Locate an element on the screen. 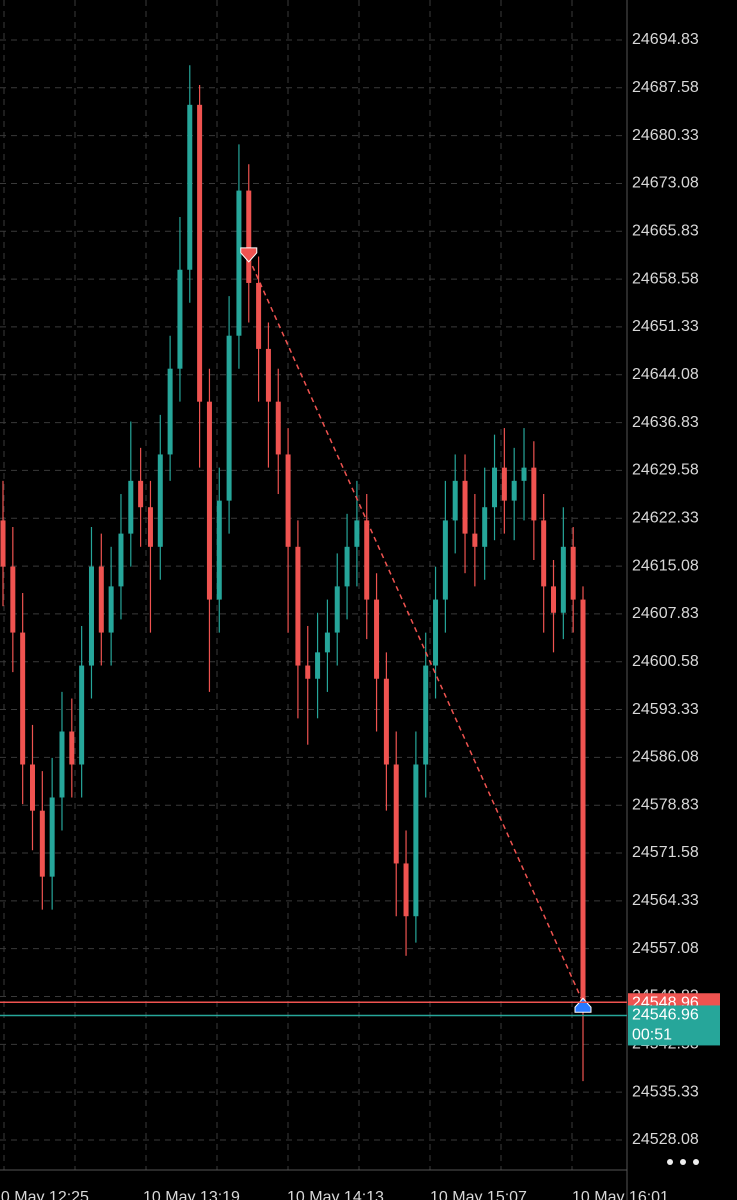 This screenshot has height=1200, width=737. y-tick-label: 24557.08 is located at coordinates (665, 948).